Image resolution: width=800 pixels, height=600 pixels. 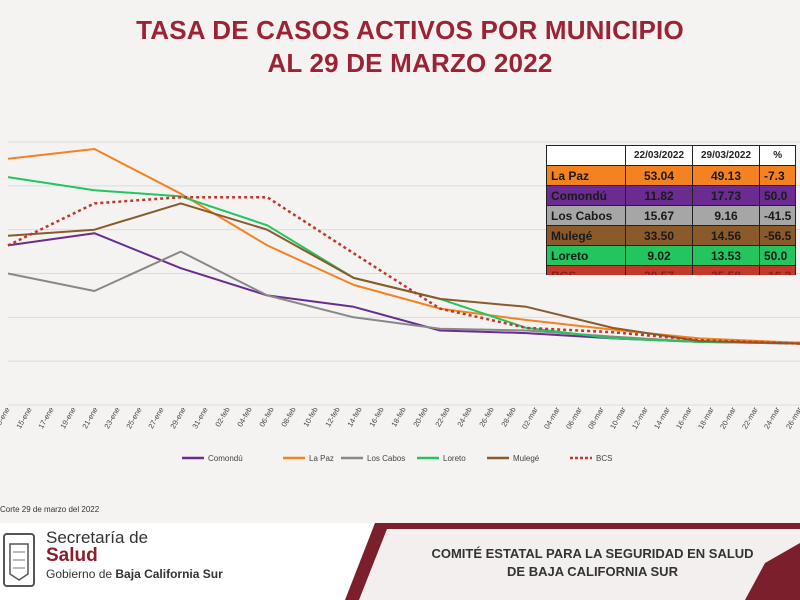 I want to click on gobierno-state: Baja California Sur, so click(x=169, y=574).